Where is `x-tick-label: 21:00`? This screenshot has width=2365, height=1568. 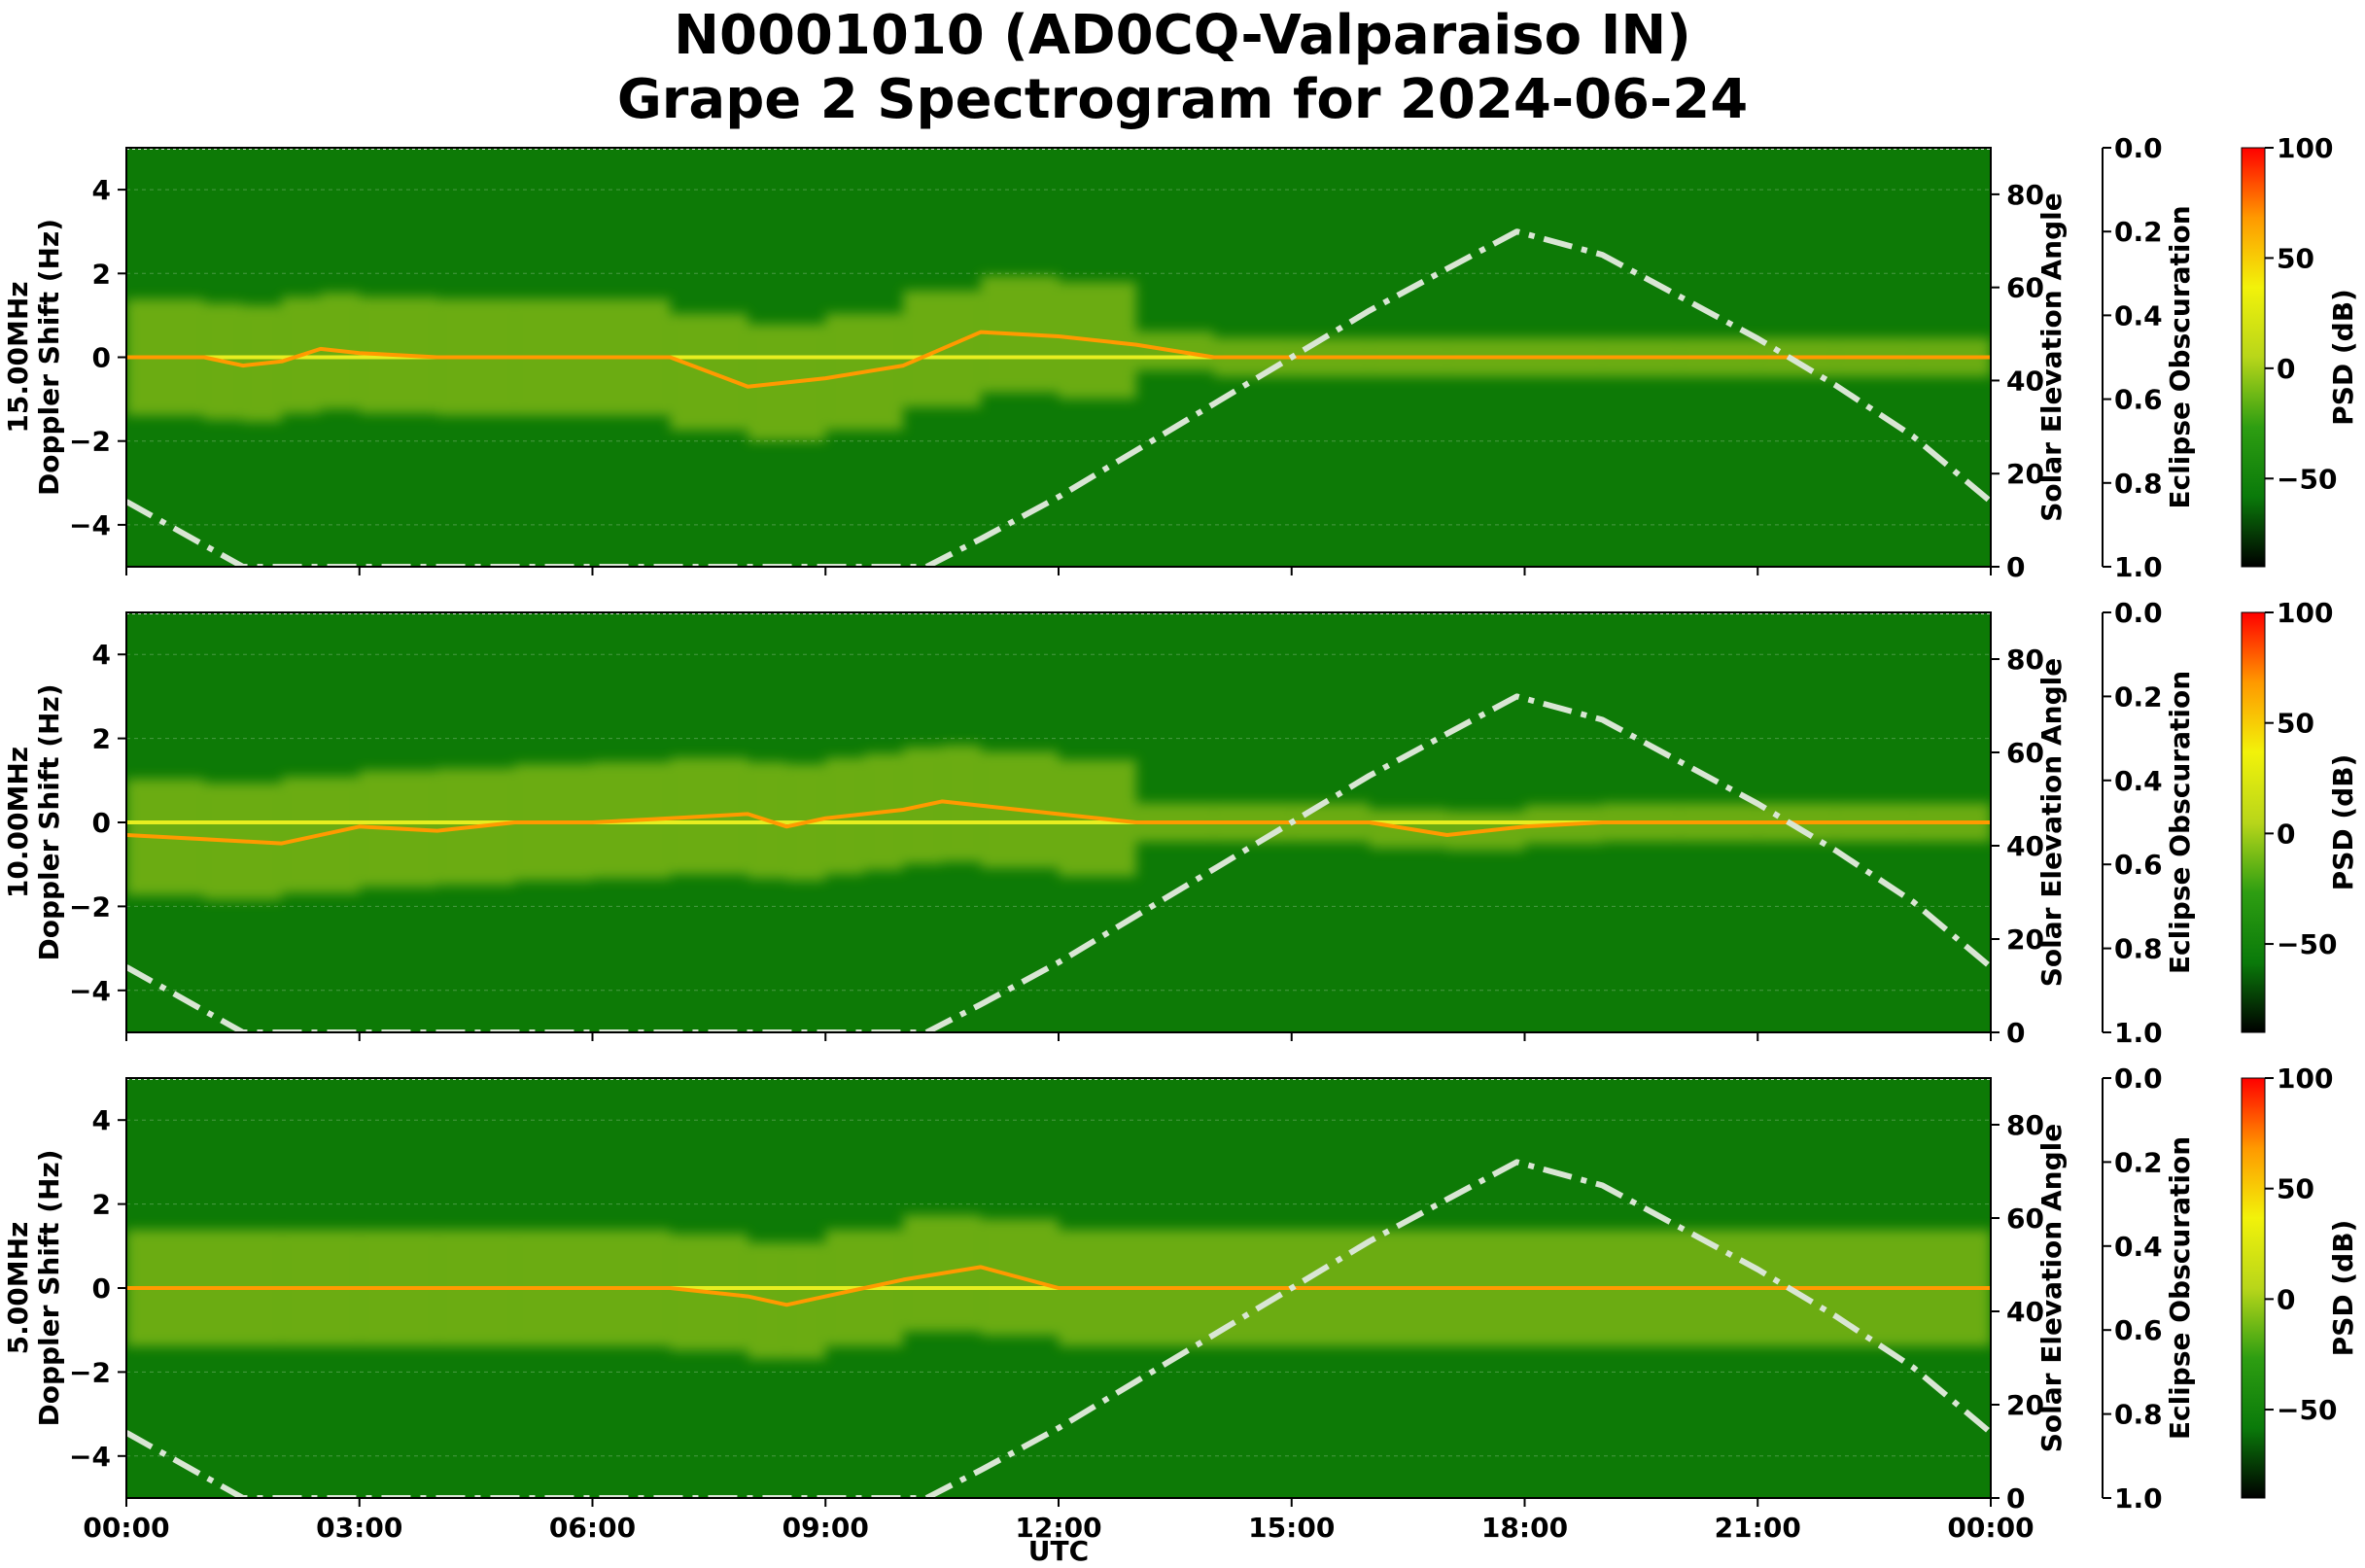
x-tick-label: 21:00 is located at coordinates (1758, 1528).